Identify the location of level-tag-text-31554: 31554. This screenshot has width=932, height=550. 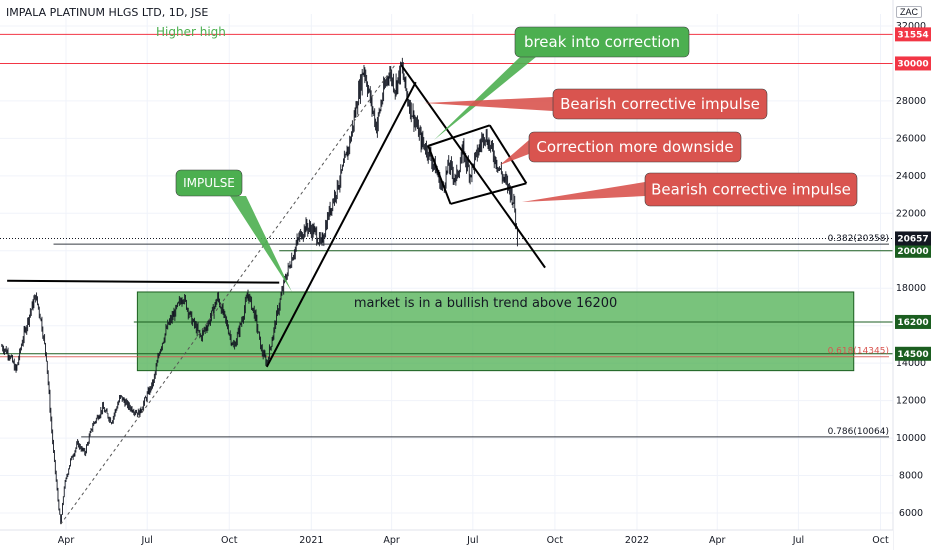
(912, 35).